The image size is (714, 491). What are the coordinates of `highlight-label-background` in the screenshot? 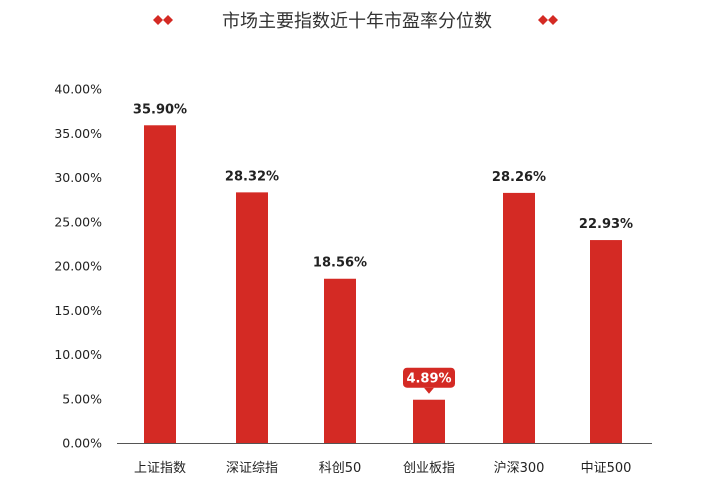 It's located at (429, 377).